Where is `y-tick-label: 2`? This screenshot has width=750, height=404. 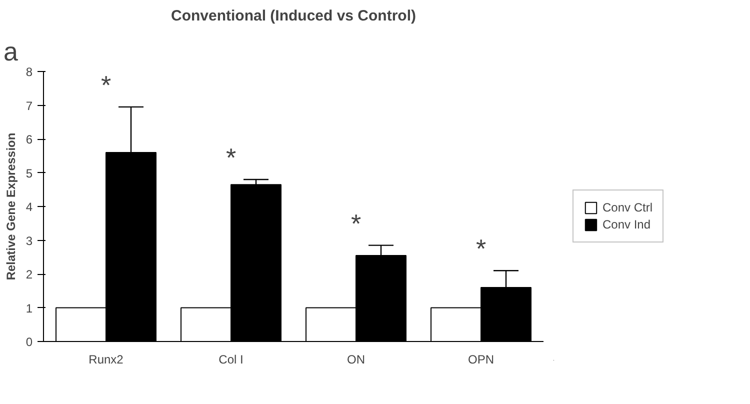 y-tick-label: 2 is located at coordinates (29, 275).